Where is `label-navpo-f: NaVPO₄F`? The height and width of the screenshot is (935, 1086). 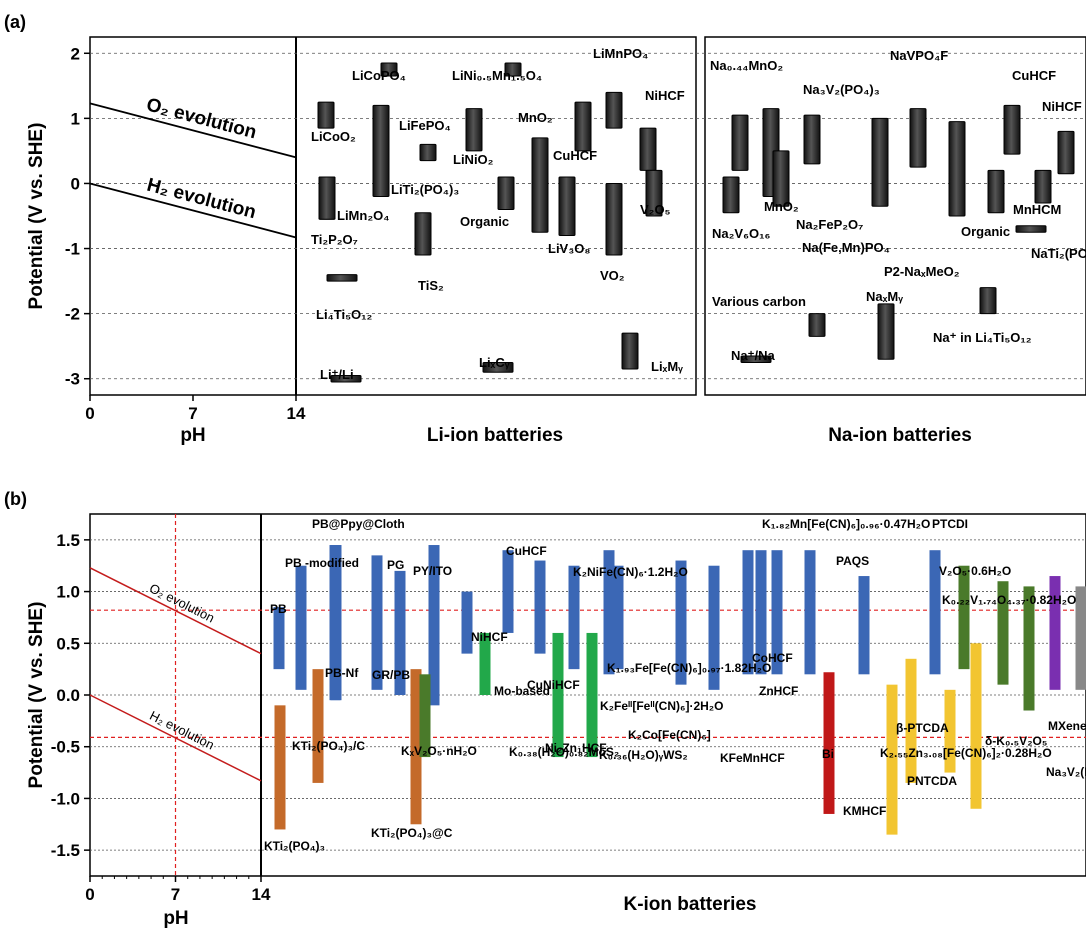
label-navpo-f: NaVPO₄F is located at coordinates (919, 55).